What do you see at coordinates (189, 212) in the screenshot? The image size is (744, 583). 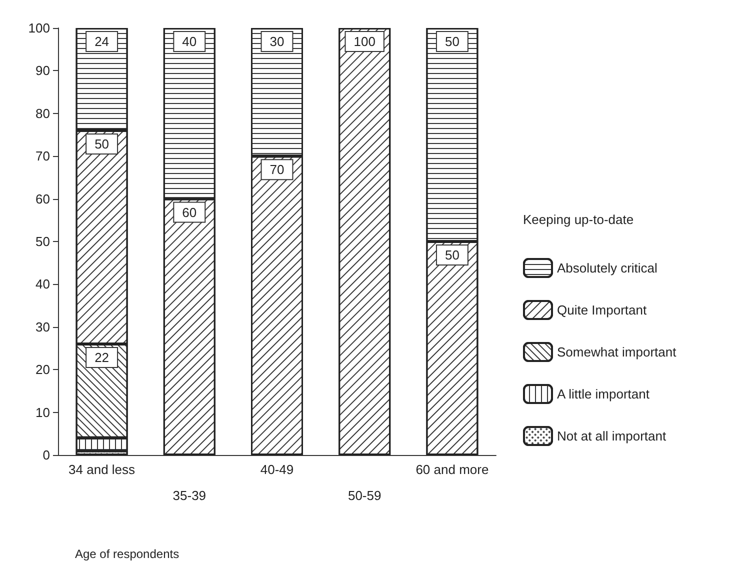 I see `data-label: 60` at bounding box center [189, 212].